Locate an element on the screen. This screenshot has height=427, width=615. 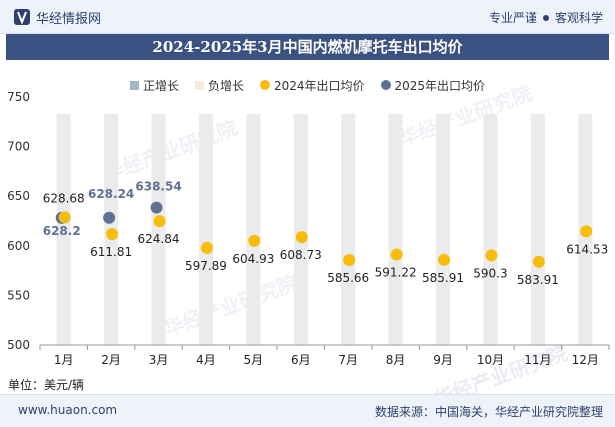
slogan-dot-icon is located at coordinates (545, 17).